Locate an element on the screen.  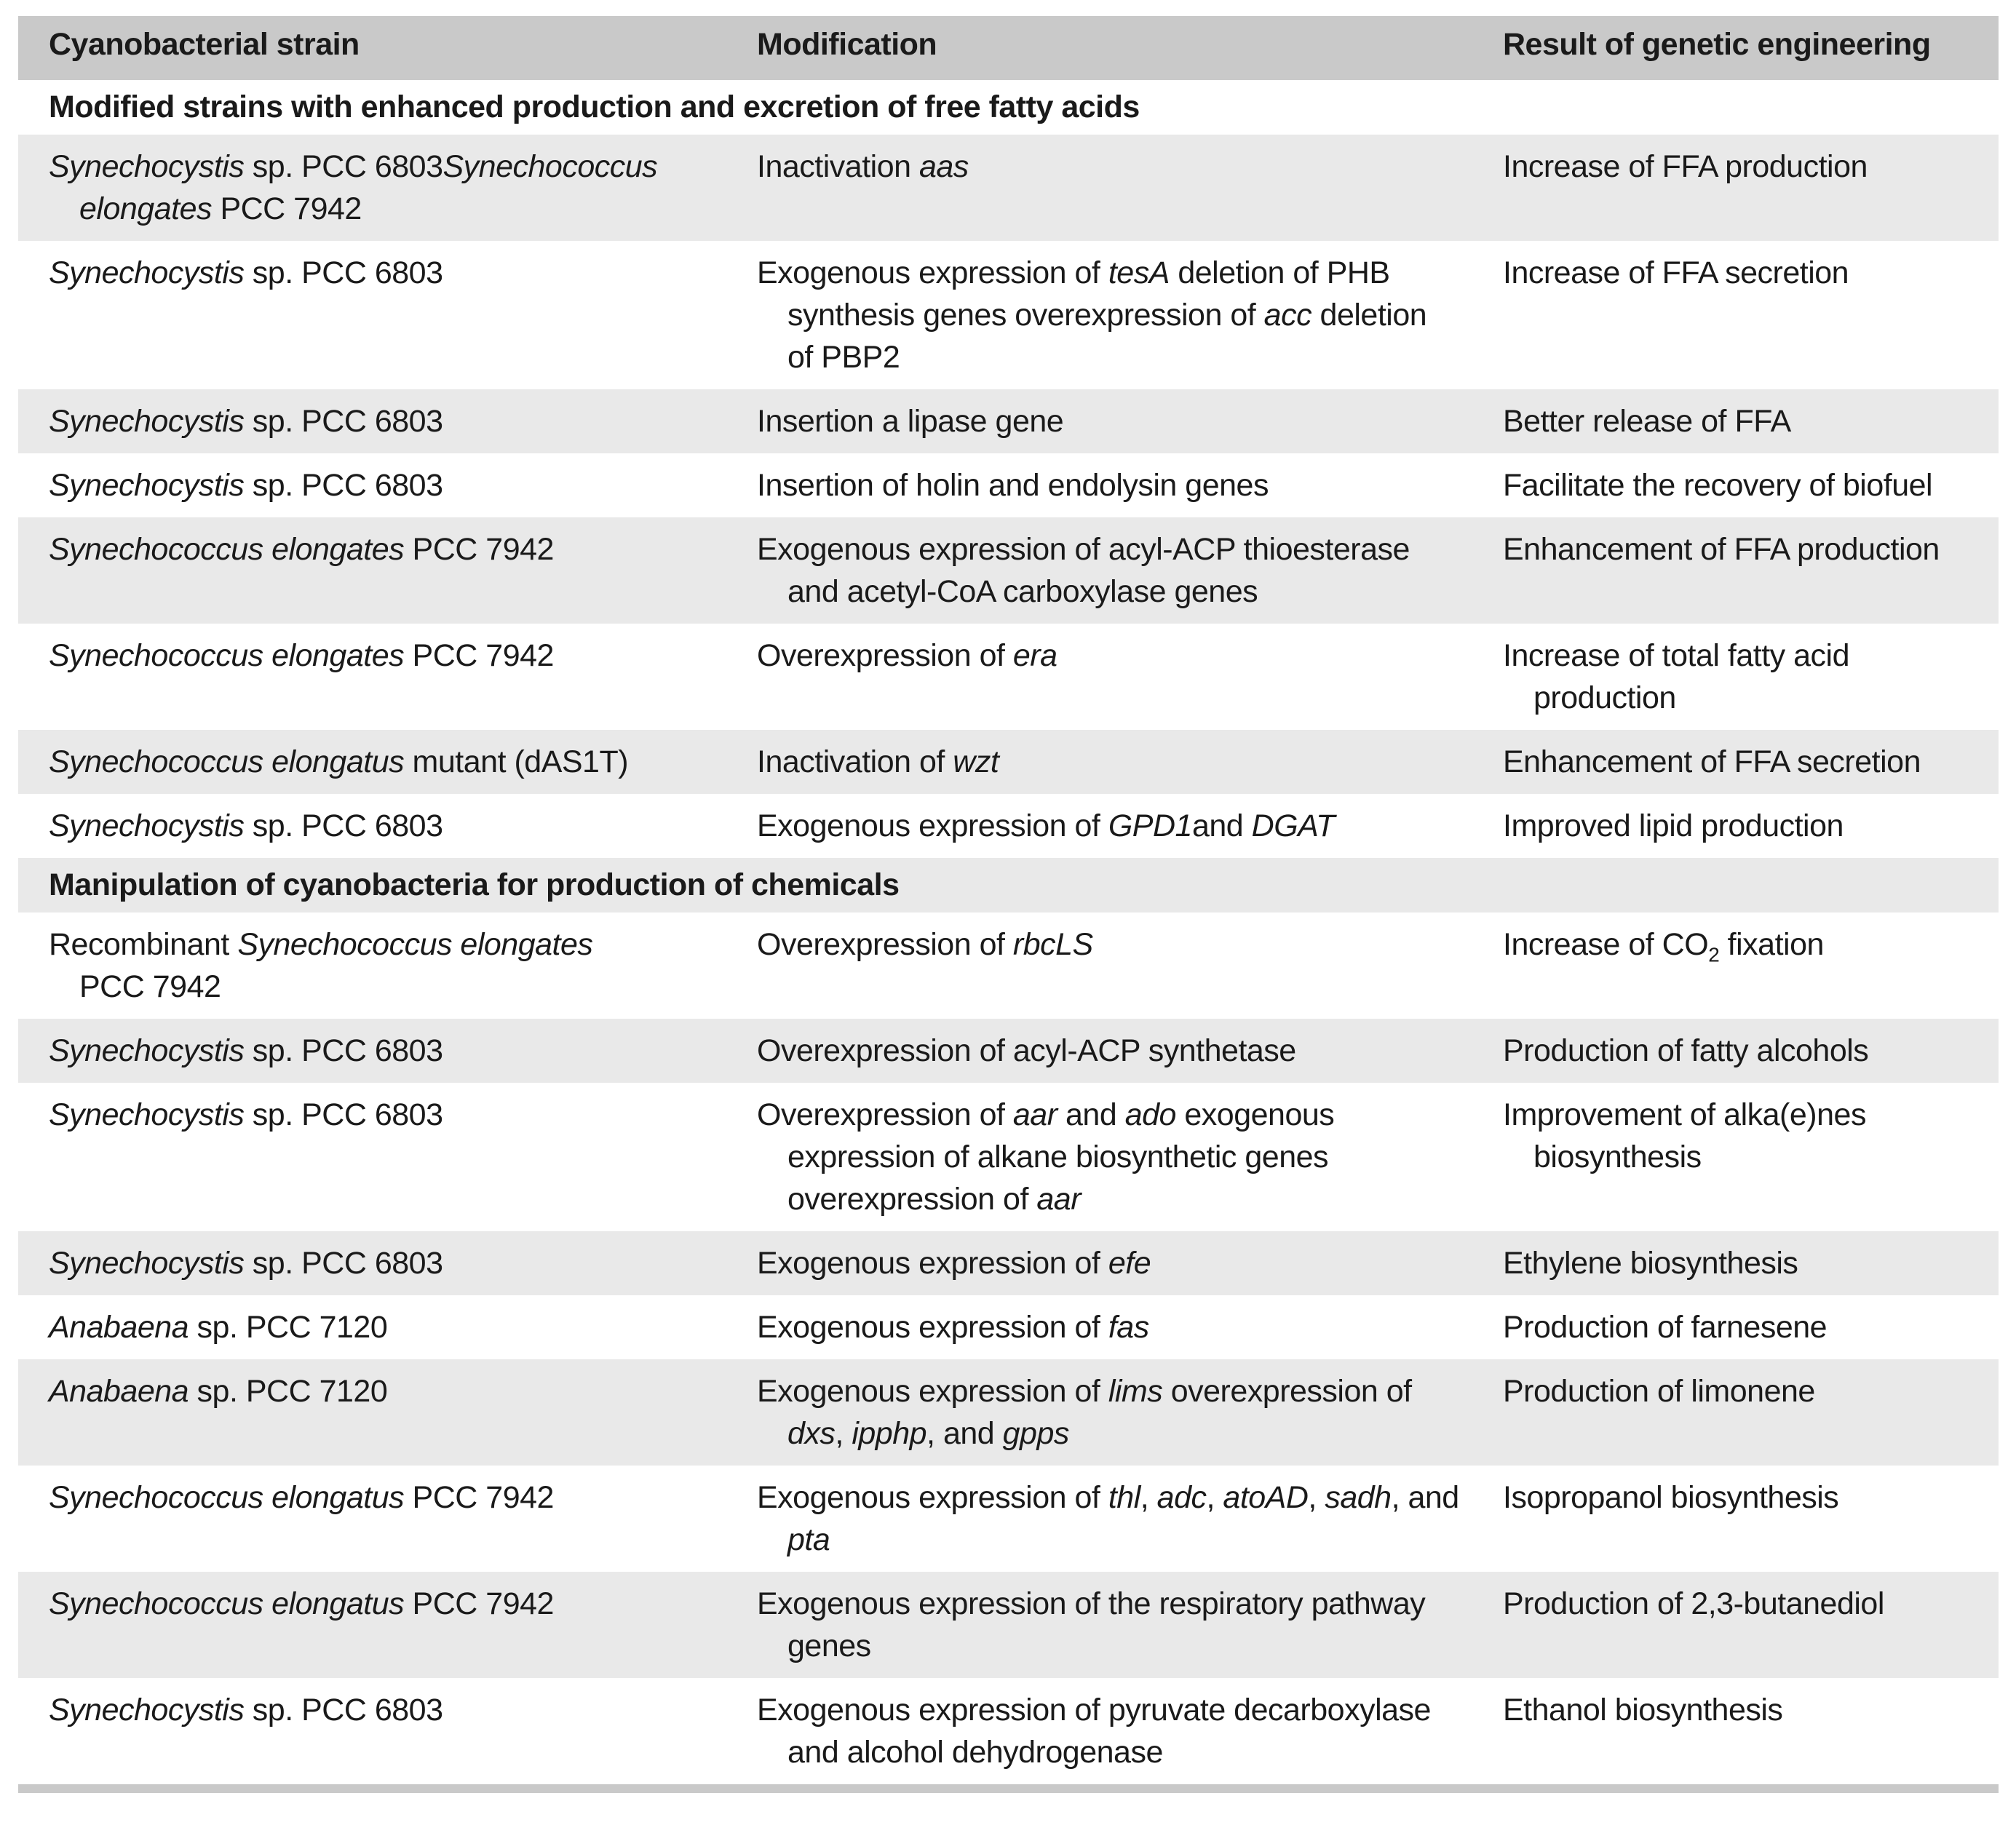
text-segment: Ethanol biosynthesis is located at coordinates (1643, 1710).